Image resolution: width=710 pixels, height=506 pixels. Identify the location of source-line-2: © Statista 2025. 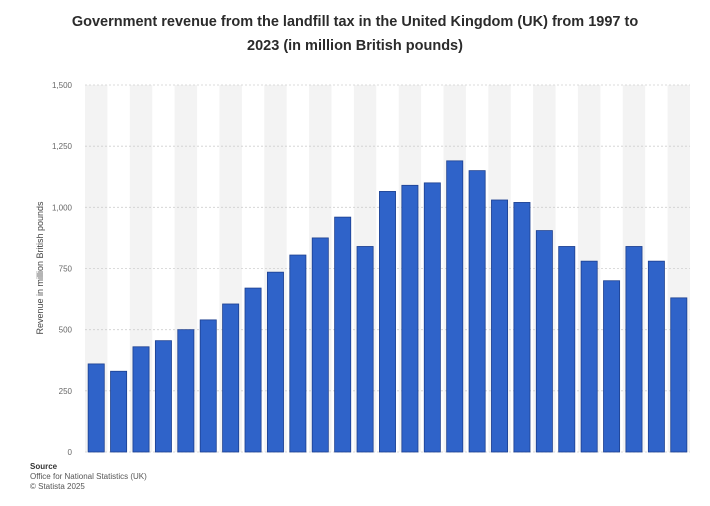
(57, 486).